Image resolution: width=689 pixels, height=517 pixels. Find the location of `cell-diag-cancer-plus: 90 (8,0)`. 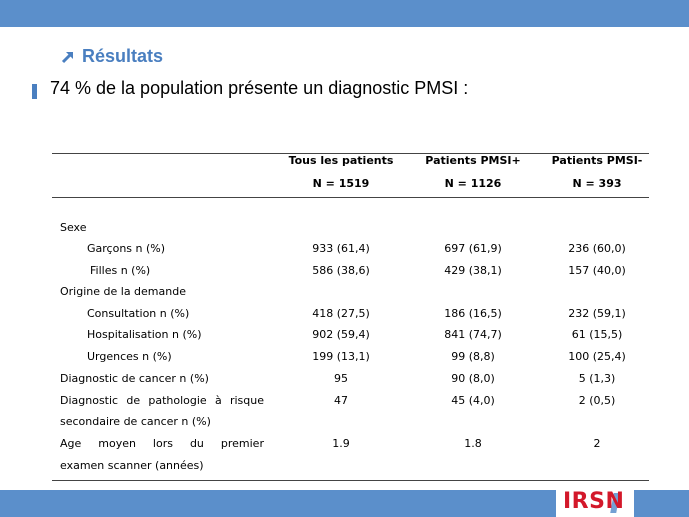

cell-diag-cancer-plus: 90 (8,0) is located at coordinates (473, 378).